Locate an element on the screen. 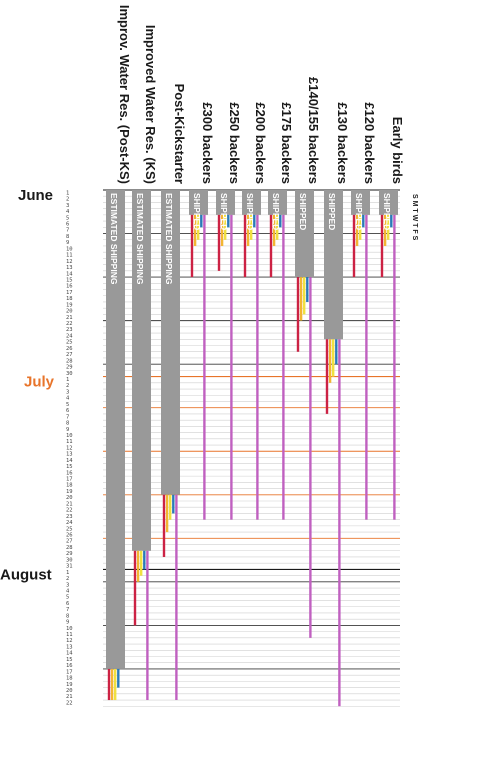  day-number: 23 is located at coordinates (69, 330).